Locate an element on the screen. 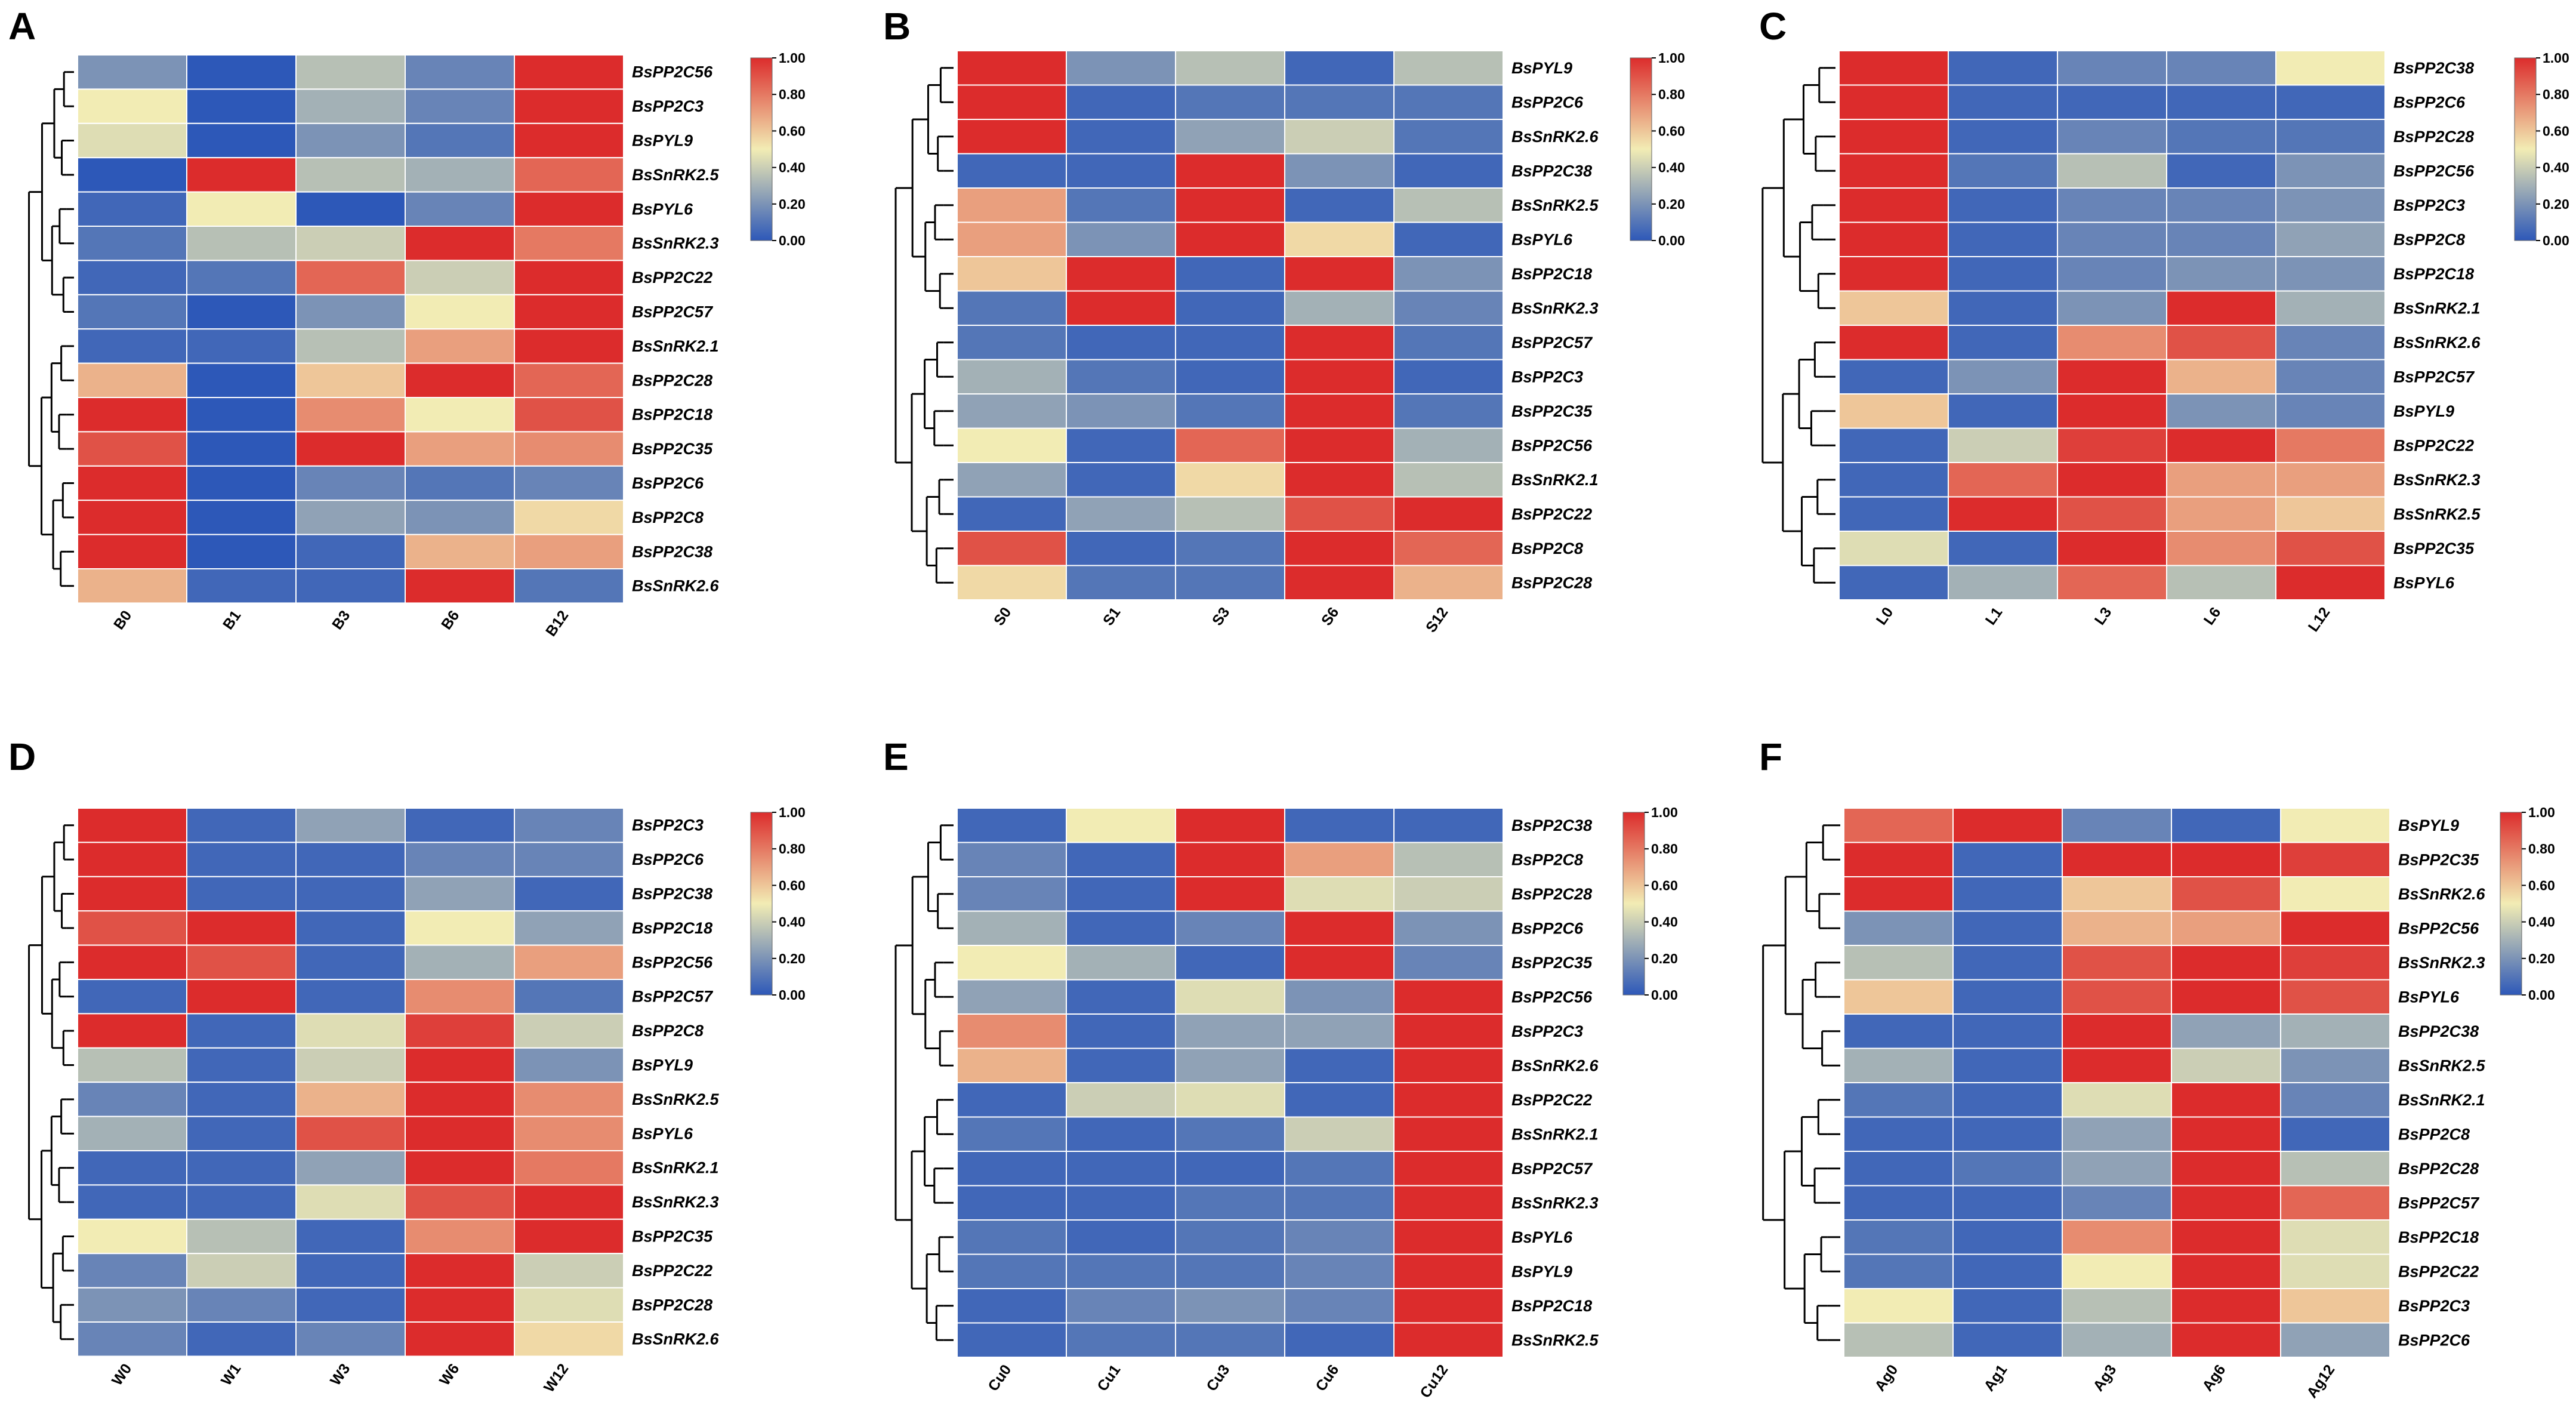 The width and height of the screenshot is (2576, 1402). gene-label: BsPP2C18 is located at coordinates (672, 928).